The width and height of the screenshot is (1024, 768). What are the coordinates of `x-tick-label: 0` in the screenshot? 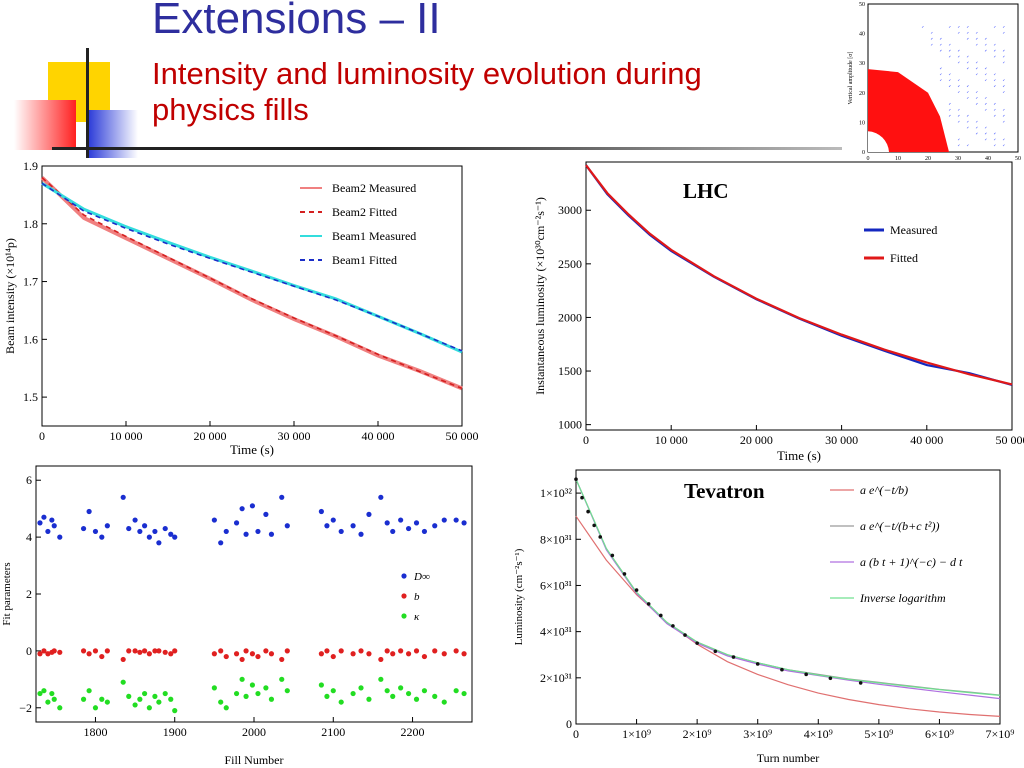 It's located at (576, 734).